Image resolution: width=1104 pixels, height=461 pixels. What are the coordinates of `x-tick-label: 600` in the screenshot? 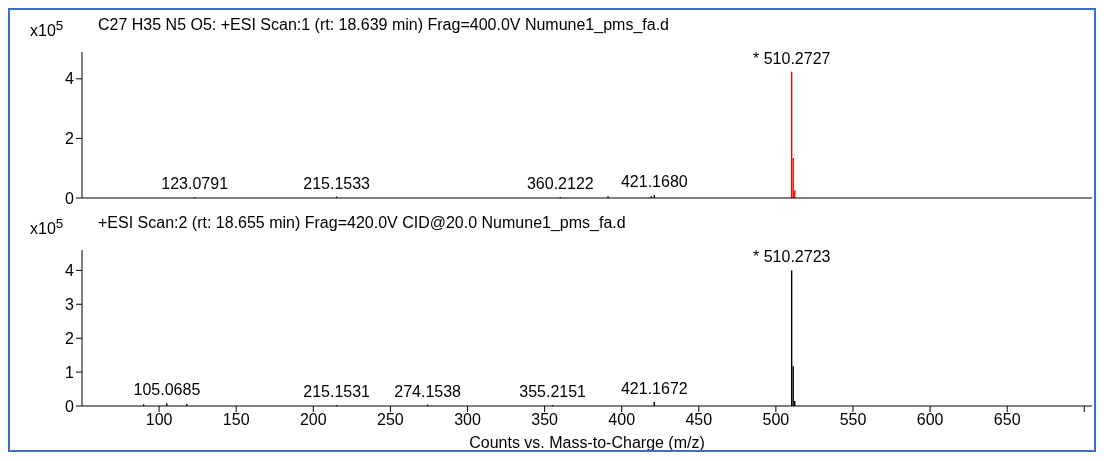 It's located at (930, 420).